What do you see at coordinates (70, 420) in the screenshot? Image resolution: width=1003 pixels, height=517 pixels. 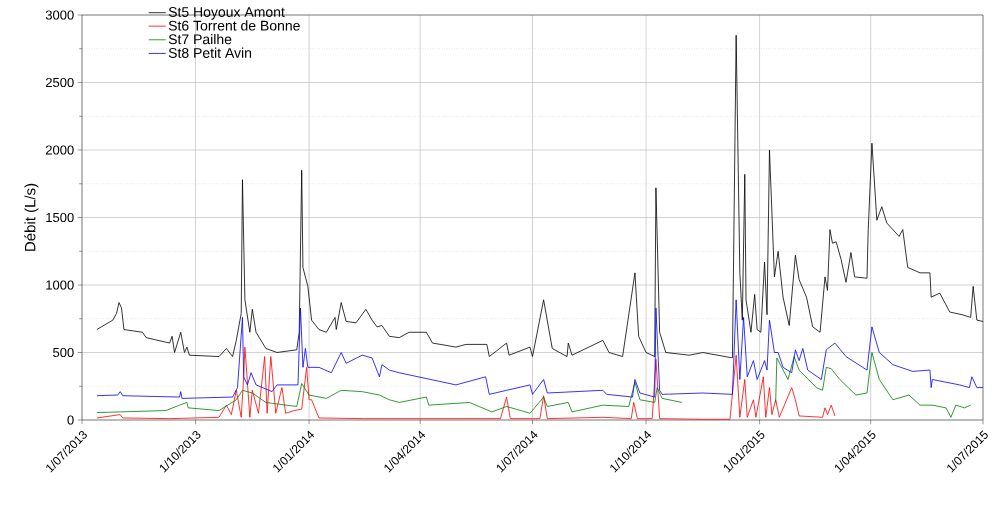 I see `y-tick-label: 0` at bounding box center [70, 420].